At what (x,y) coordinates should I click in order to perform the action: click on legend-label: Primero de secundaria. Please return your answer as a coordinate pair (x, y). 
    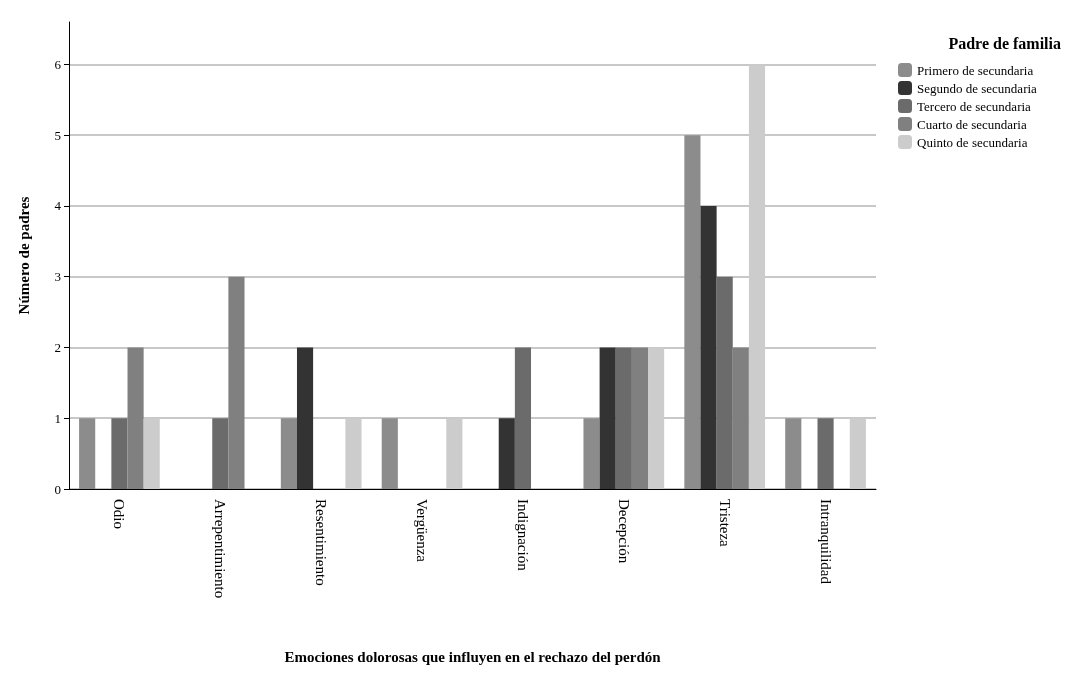
    Looking at the image, I should click on (975, 70).